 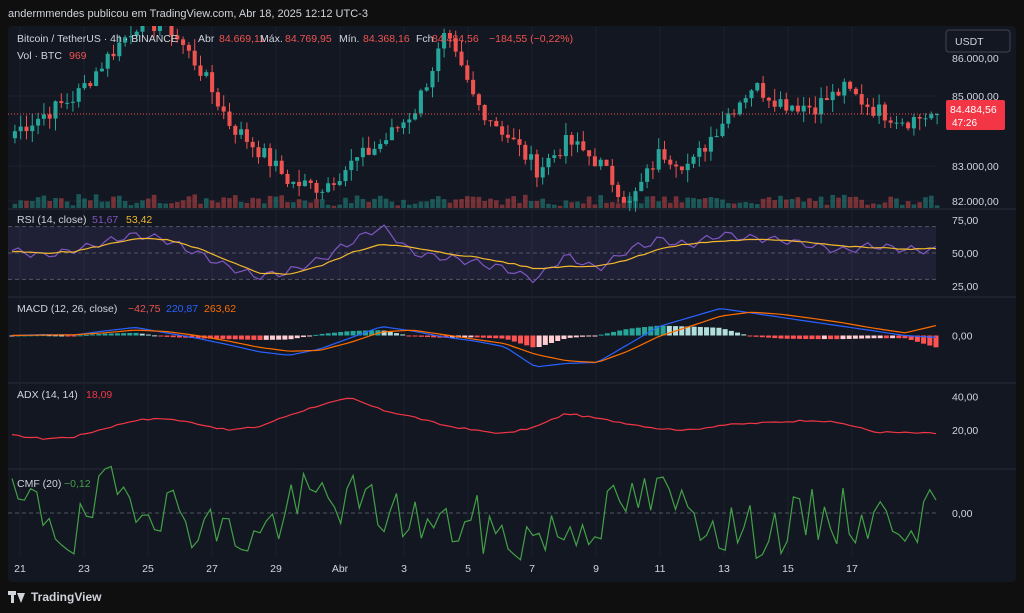 What do you see at coordinates (67, 309) in the screenshot?
I see `macd-title: MACD (12, 26, close)` at bounding box center [67, 309].